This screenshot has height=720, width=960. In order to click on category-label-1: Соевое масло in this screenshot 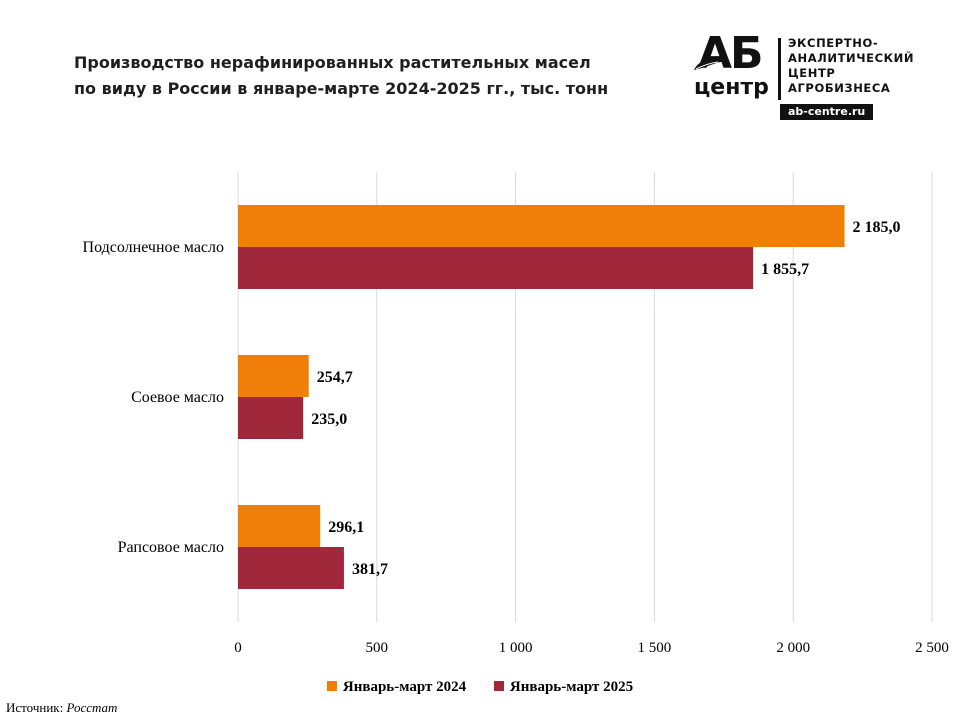, I will do `click(177, 397)`.